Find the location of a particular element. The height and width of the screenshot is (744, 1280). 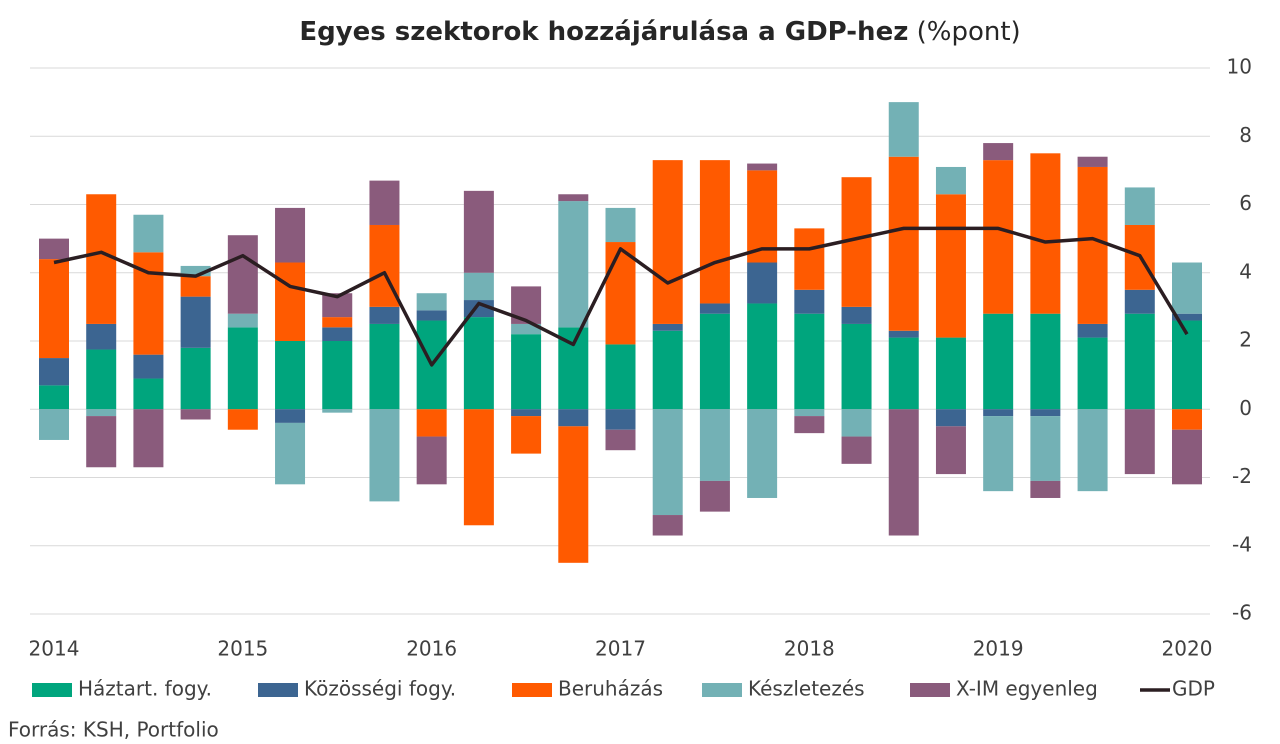

x-tick-label: 2018 is located at coordinates (809, 649).